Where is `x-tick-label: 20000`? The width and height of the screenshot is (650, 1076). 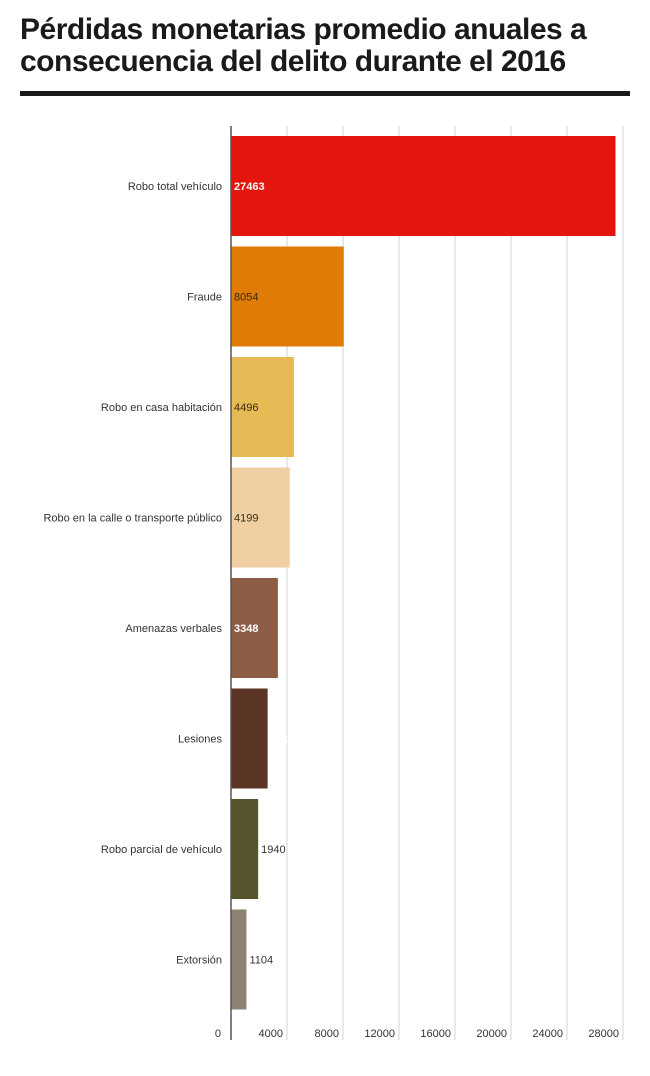 x-tick-label: 20000 is located at coordinates (491, 1034).